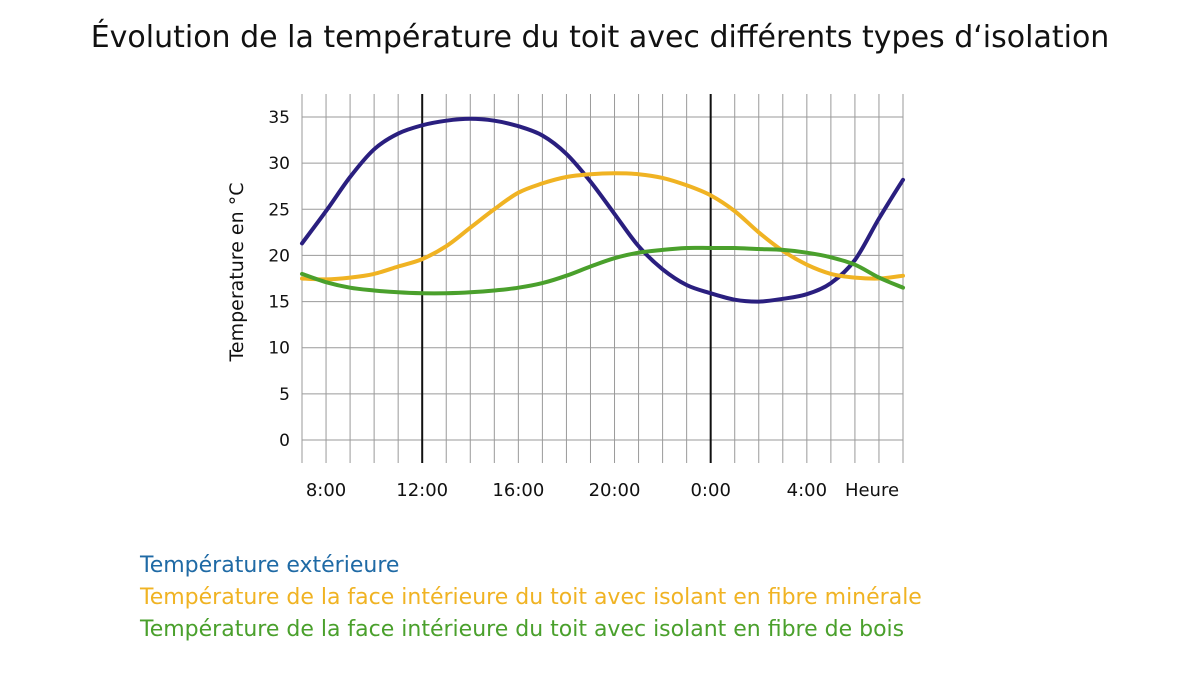 Image resolution: width=1200 pixels, height=675 pixels. I want to click on y-axis-label: Temperature en °C, so click(237, 273).